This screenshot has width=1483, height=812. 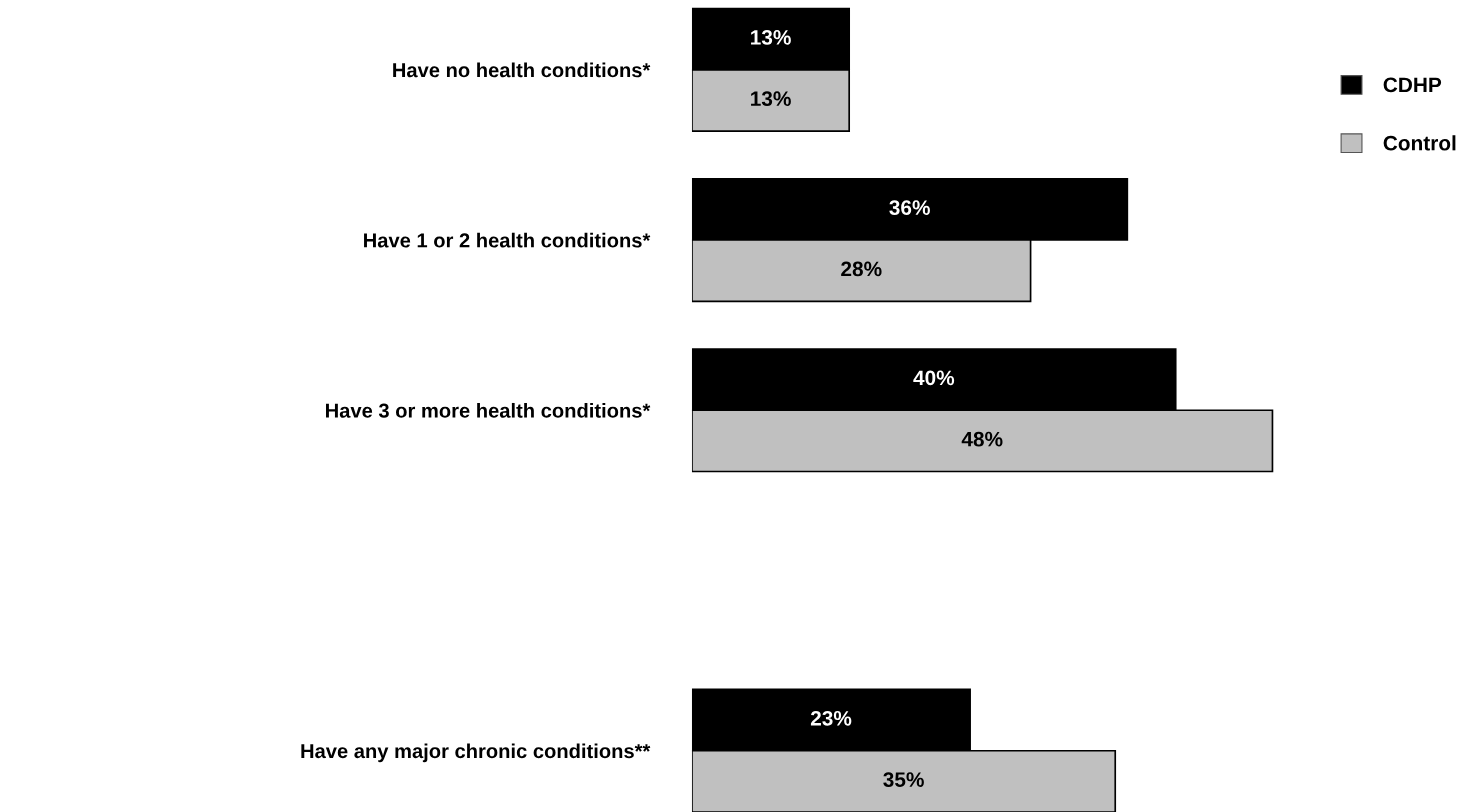 I want to click on data-label: 35%, so click(x=903, y=779).